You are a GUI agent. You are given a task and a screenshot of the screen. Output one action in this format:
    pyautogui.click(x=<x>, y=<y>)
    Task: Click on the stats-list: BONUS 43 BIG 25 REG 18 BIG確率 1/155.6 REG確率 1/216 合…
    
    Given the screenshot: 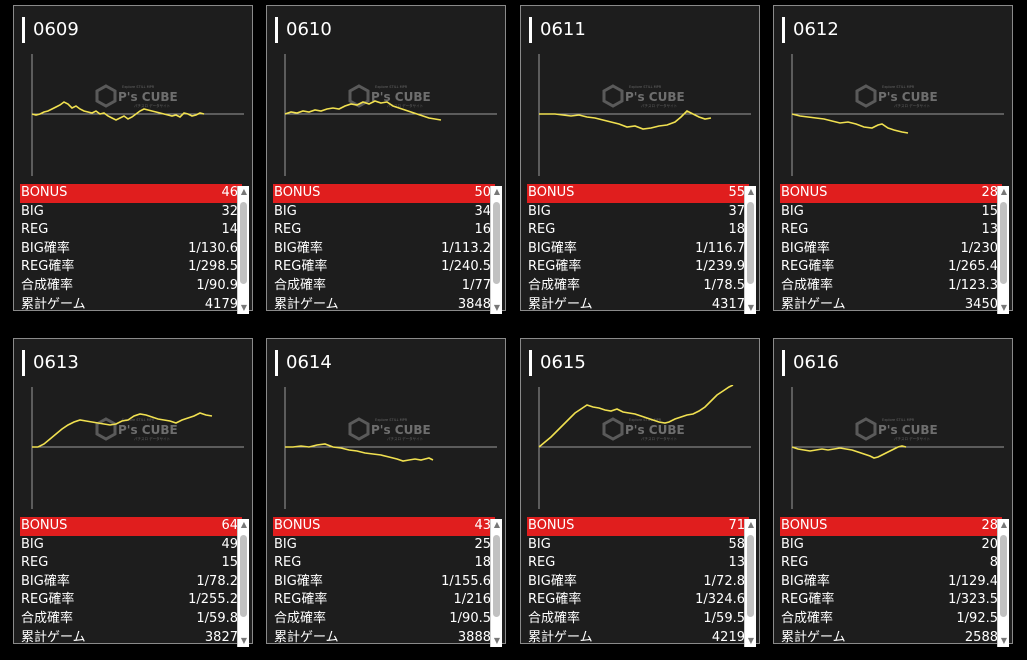 What is the action you would take?
    pyautogui.click(x=384, y=581)
    